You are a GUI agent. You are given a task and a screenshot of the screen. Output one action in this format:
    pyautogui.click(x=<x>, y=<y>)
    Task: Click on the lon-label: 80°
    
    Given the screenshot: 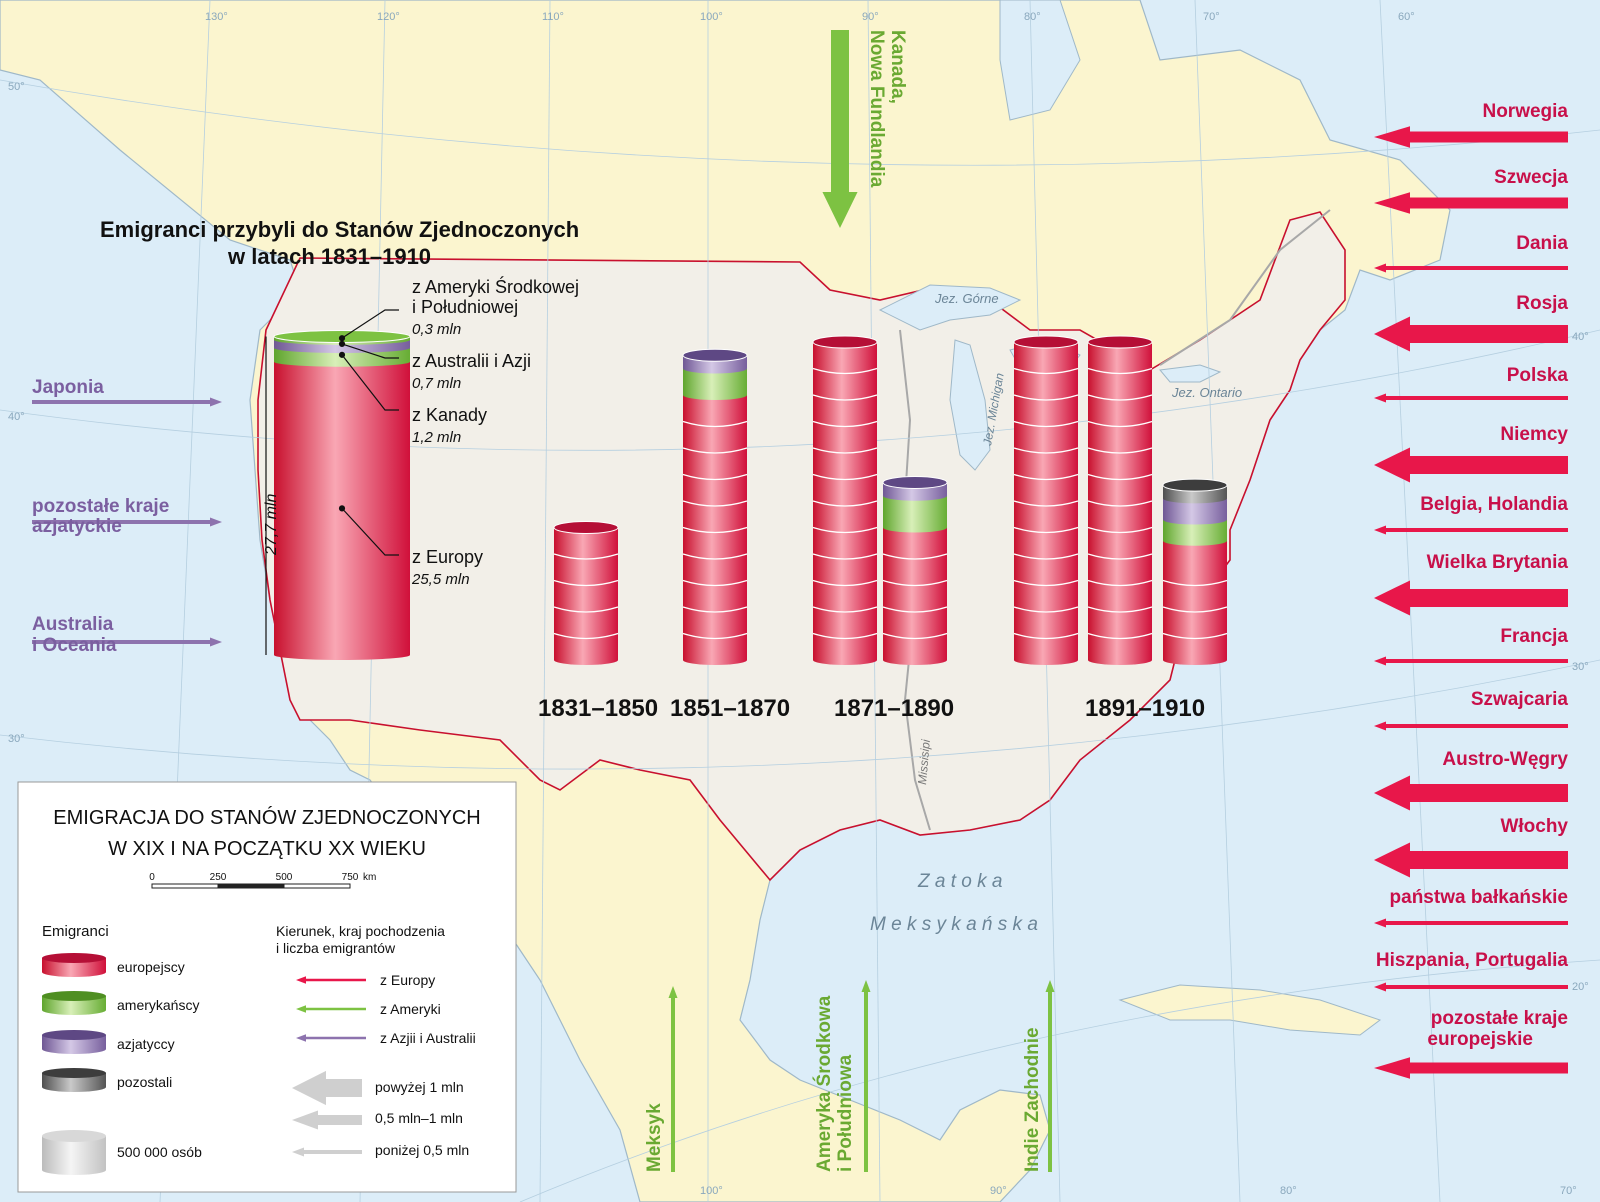 What is the action you would take?
    pyautogui.click(x=1288, y=1191)
    